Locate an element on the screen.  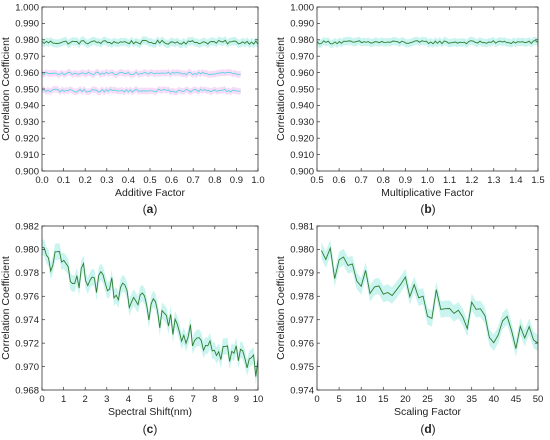
x-tick-label: 50 is located at coordinates (538, 399).